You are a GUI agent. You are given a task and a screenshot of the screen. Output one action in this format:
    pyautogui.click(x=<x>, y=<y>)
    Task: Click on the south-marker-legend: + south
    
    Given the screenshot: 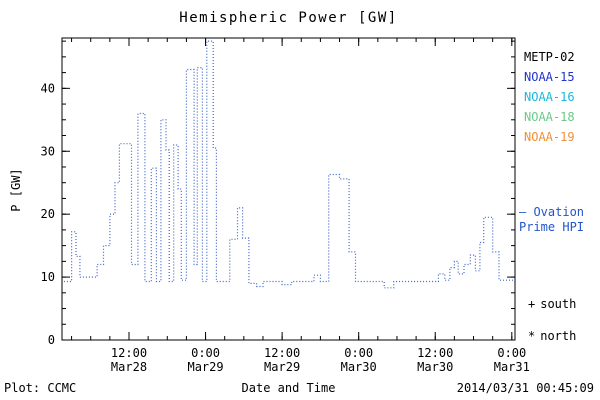 What is the action you would take?
    pyautogui.click(x=552, y=304)
    